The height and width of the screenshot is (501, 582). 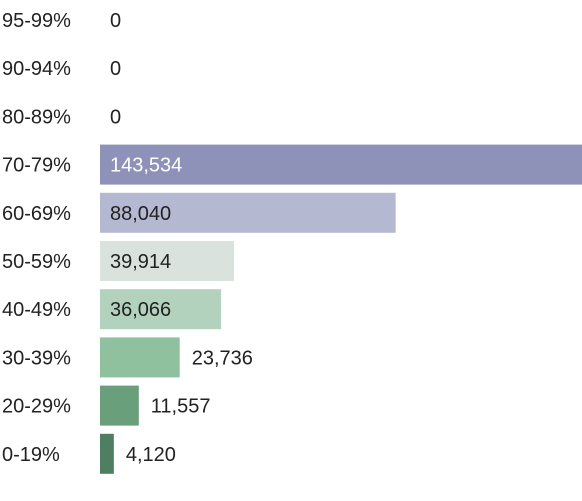 I want to click on value-label: 39,914, so click(x=140, y=262).